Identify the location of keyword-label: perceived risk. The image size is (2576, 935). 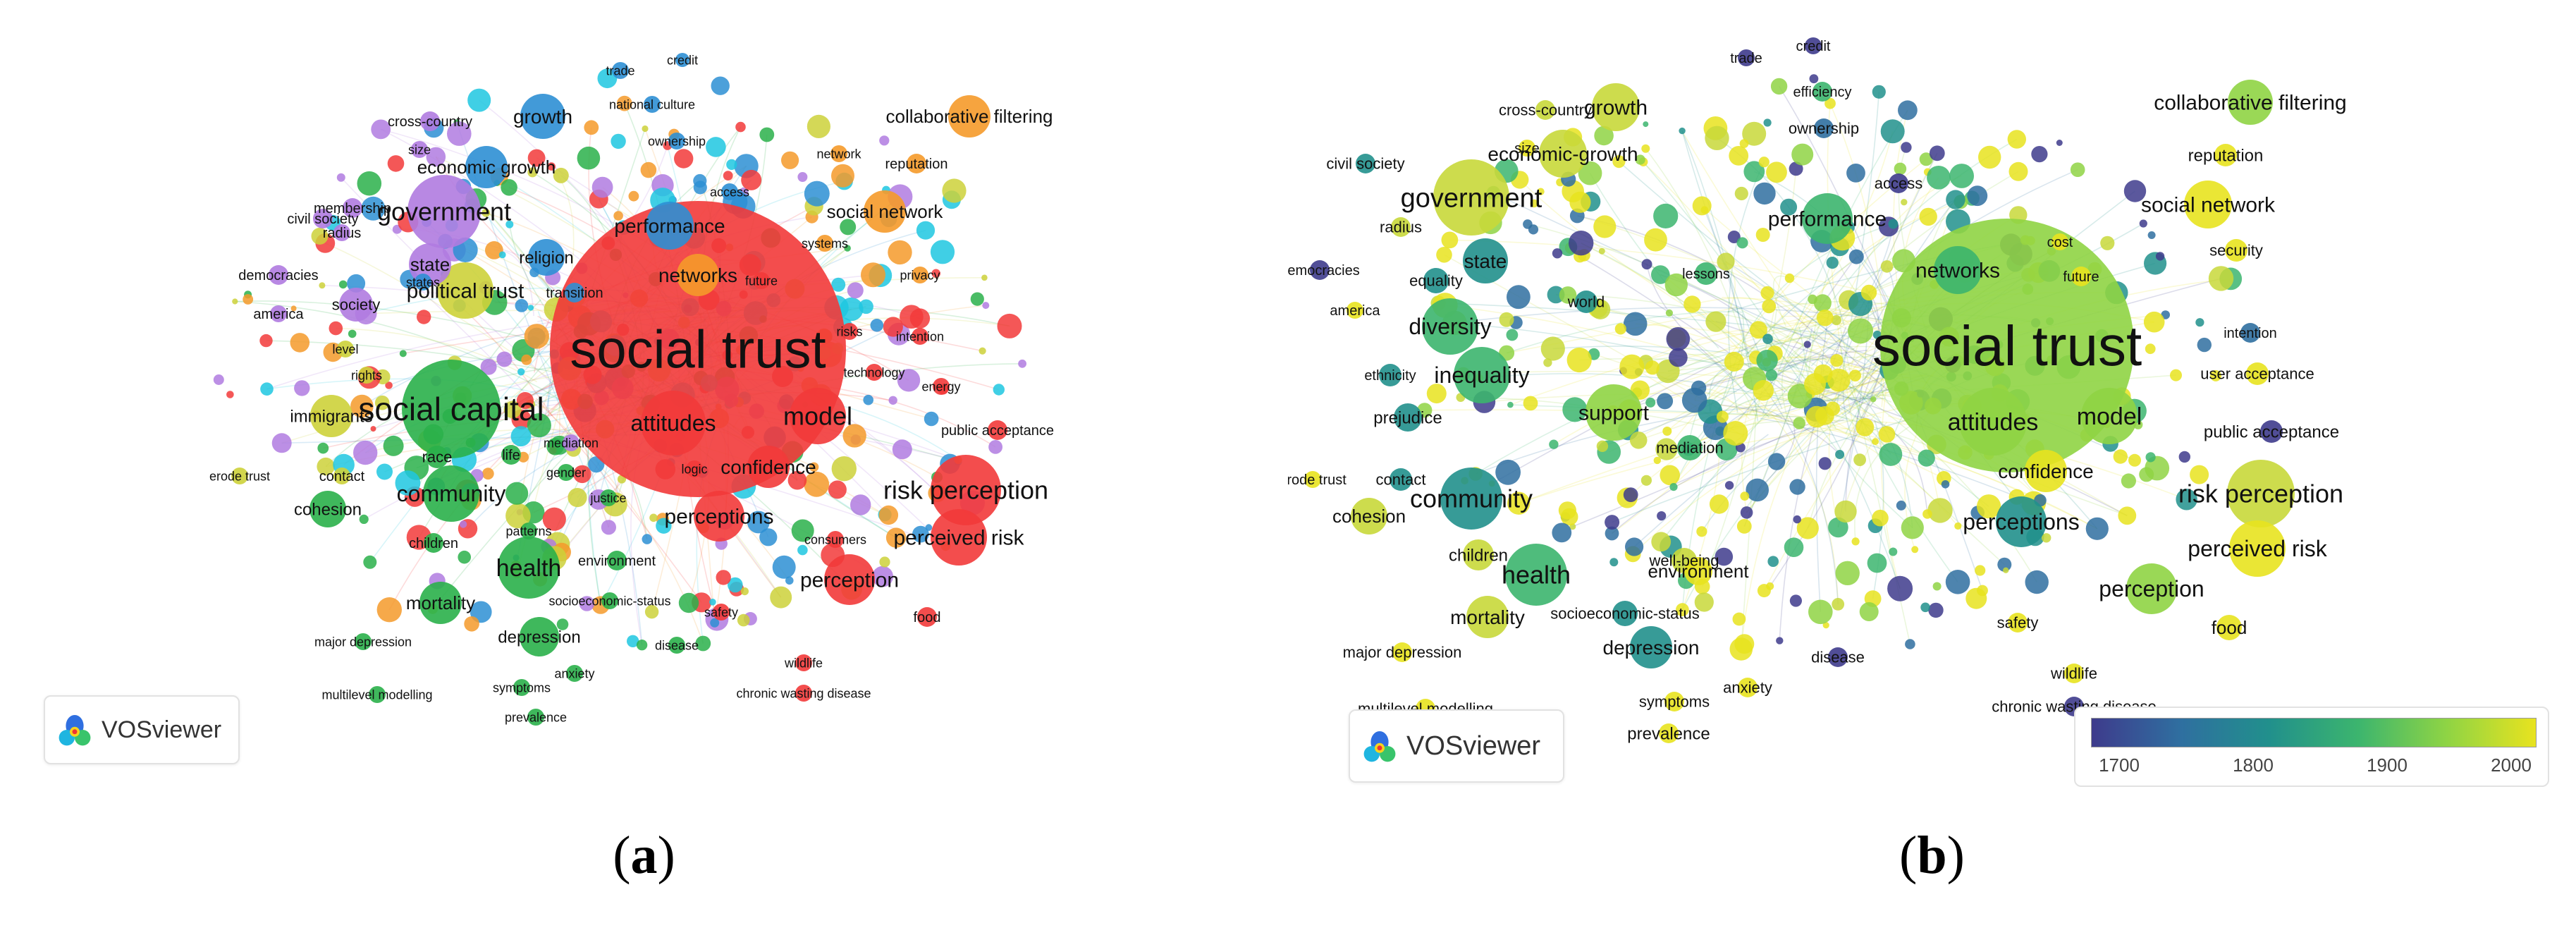
(2257, 548).